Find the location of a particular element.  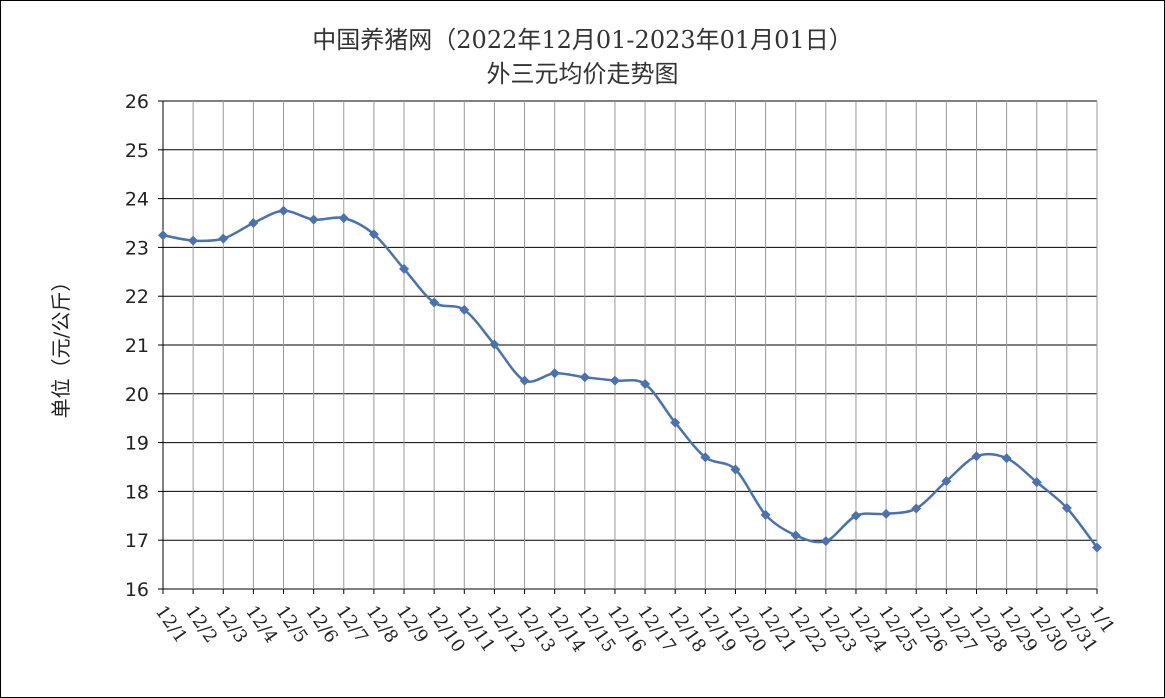

y-tick-label: 18 is located at coordinates (137, 492).